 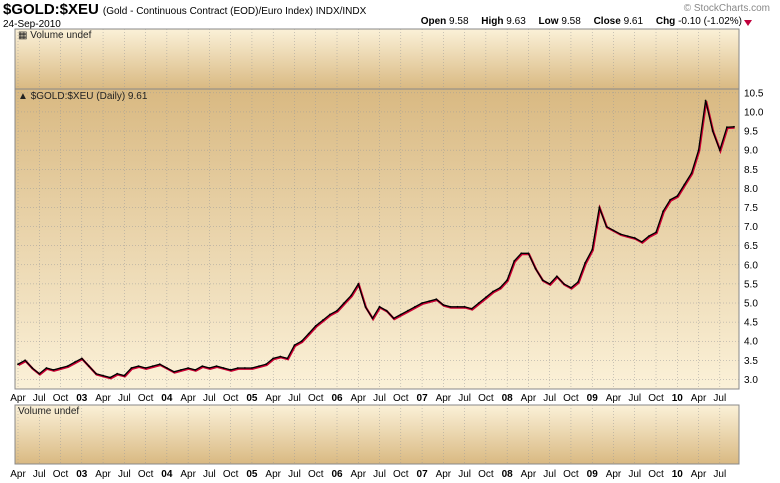 What do you see at coordinates (423, 398) in the screenshot?
I see `x-tick-label: 07` at bounding box center [423, 398].